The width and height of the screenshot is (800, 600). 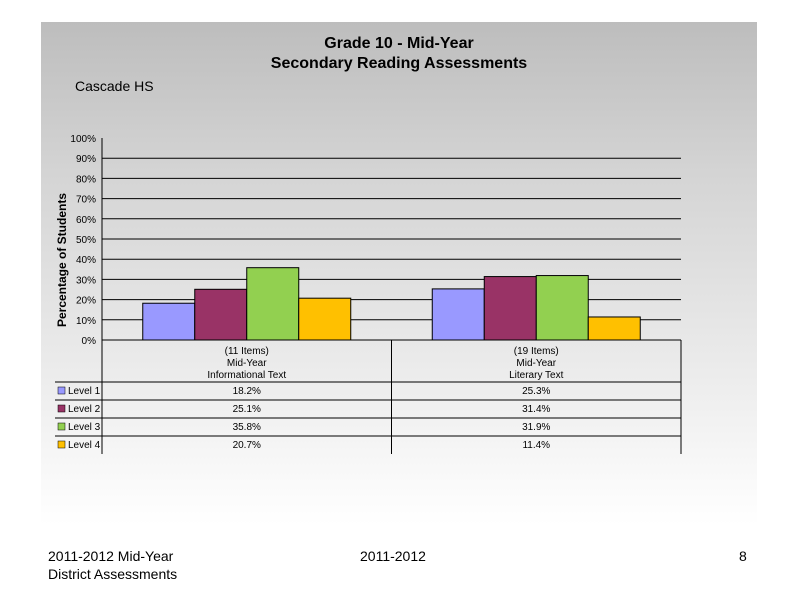 I want to click on category-label: (19 Items), so click(x=536, y=351).